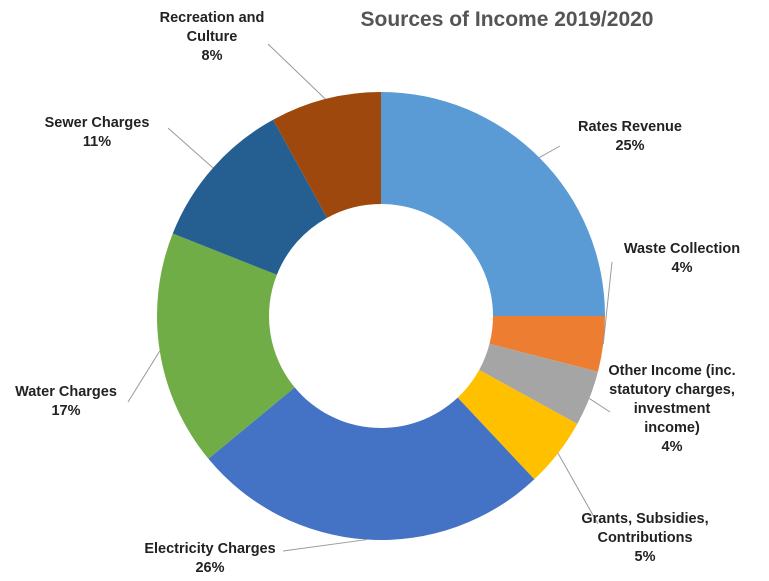 The image size is (769, 581). What do you see at coordinates (578, 489) in the screenshot?
I see `leader-line-grants-subsidies-contributions` at bounding box center [578, 489].